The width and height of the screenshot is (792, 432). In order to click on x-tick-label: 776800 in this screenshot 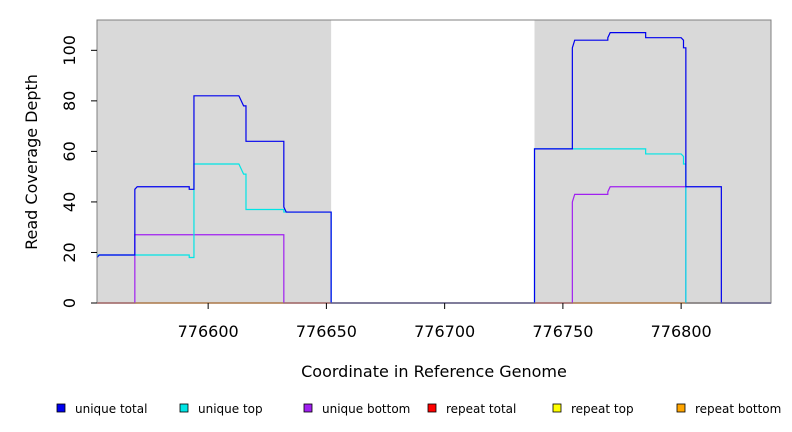, I will do `click(681, 331)`.